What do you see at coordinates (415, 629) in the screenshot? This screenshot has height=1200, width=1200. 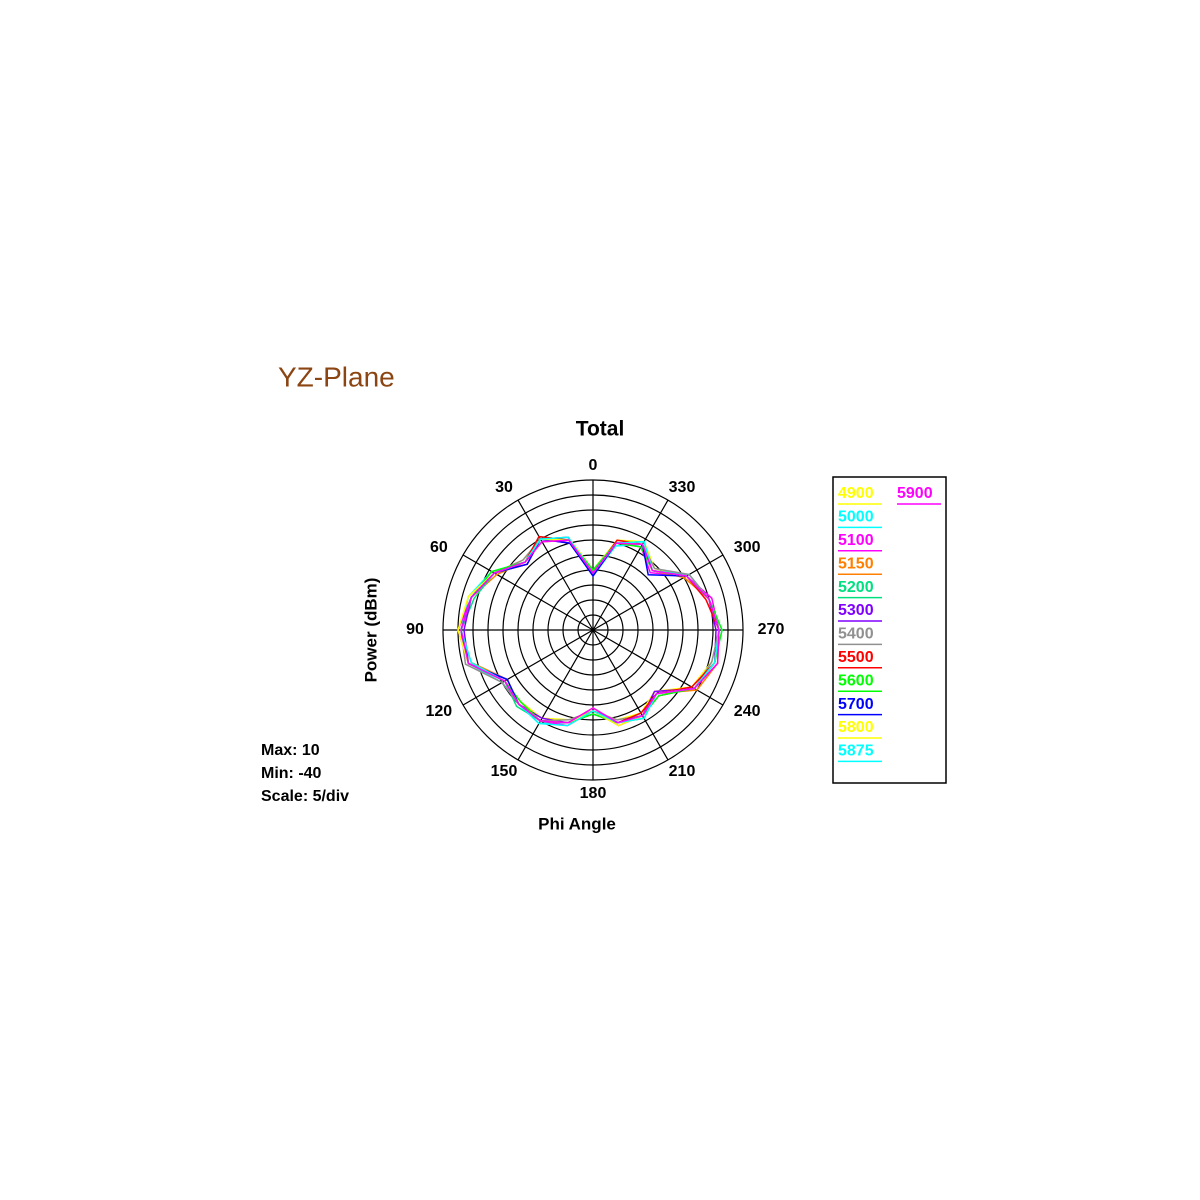 I see `theta-tick-label: 90` at bounding box center [415, 629].